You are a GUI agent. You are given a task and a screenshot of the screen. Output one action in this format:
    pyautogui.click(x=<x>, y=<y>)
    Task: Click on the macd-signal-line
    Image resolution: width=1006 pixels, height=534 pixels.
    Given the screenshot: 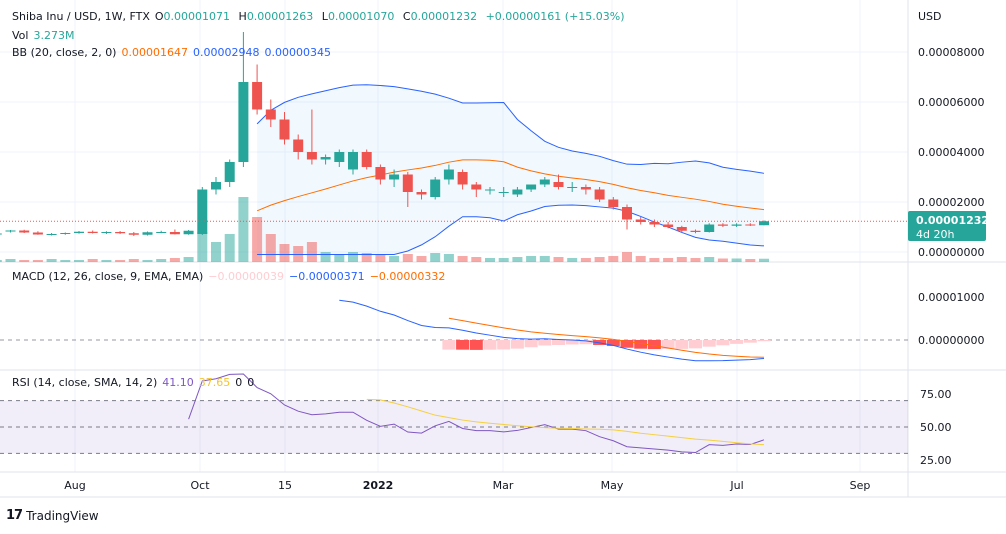 What is the action you would take?
    pyautogui.click(x=606, y=337)
    